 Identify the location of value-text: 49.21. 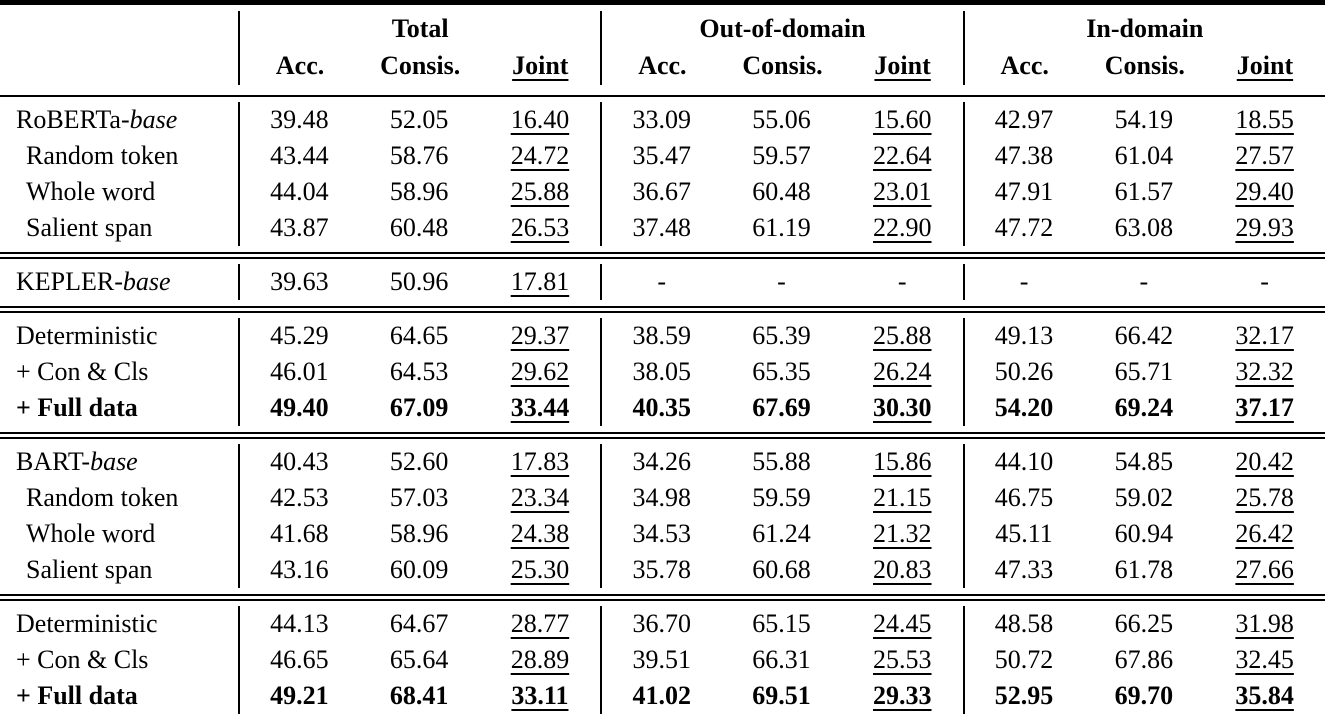
(299, 695).